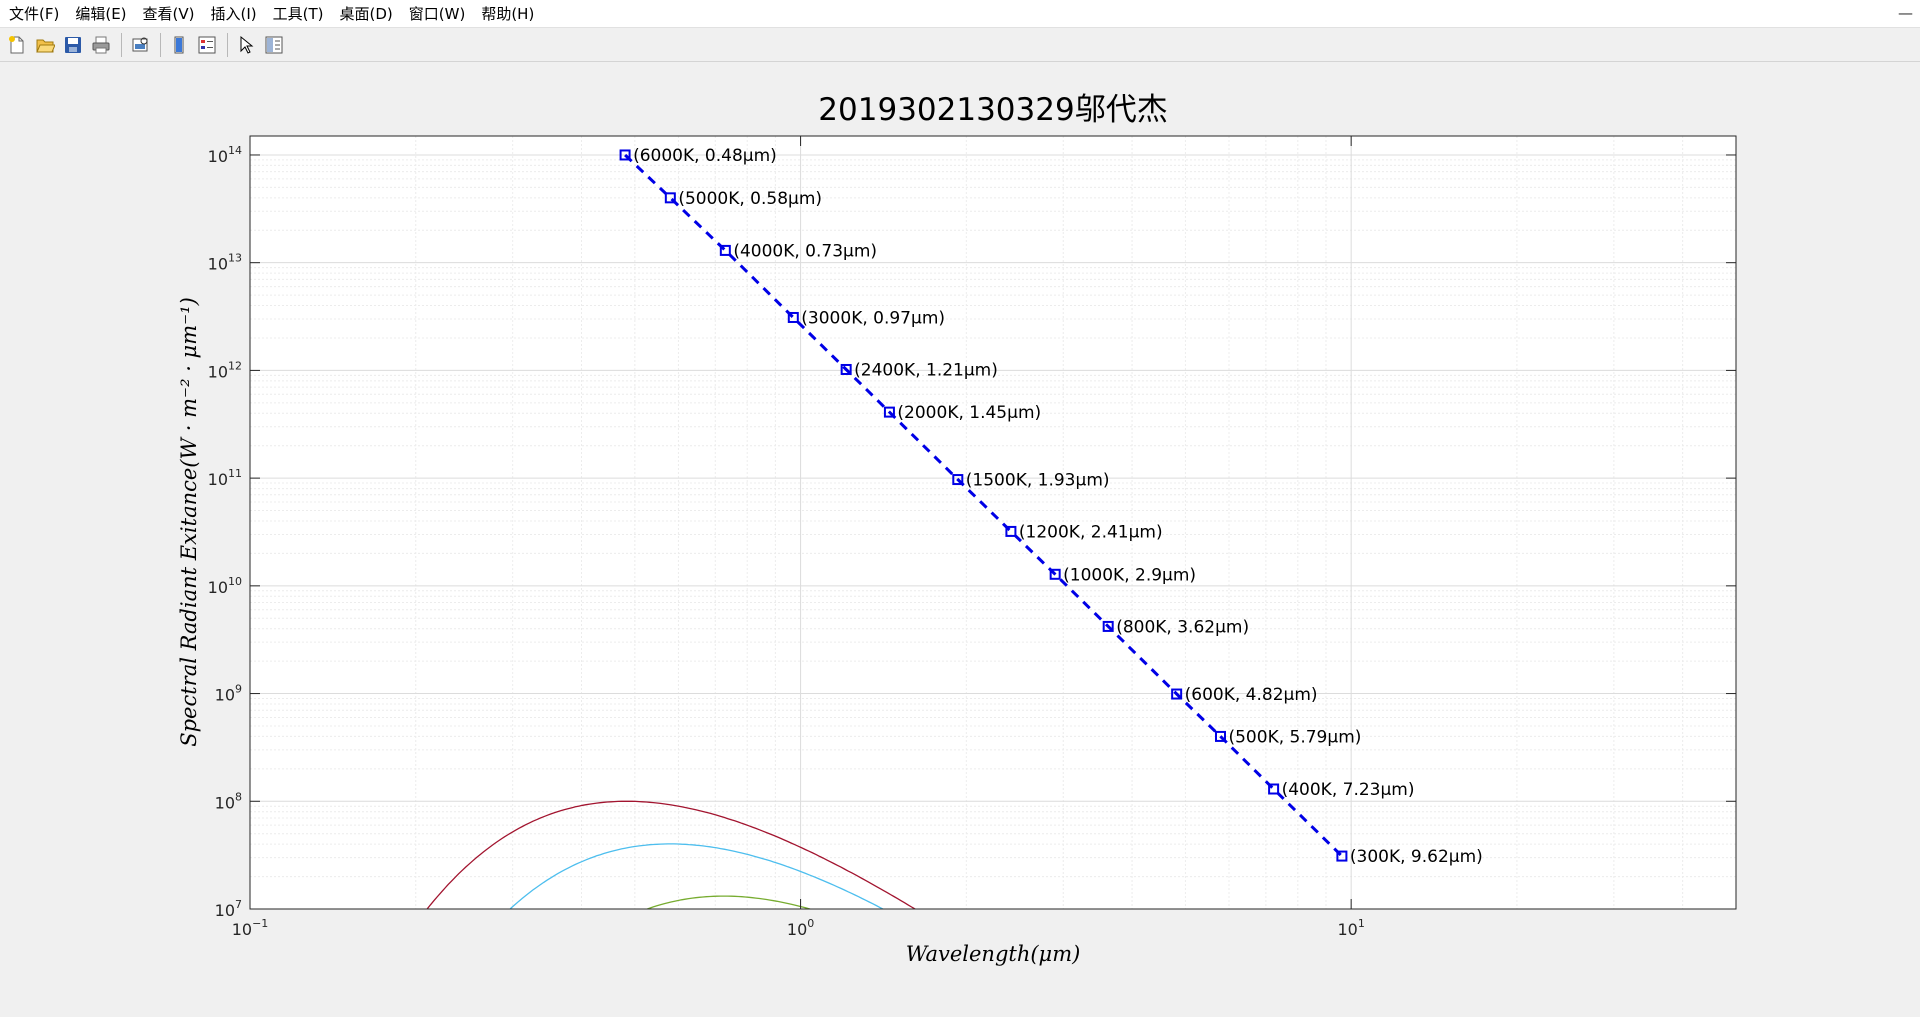  I want to click on menu-insert: 插入(I), so click(233, 13).